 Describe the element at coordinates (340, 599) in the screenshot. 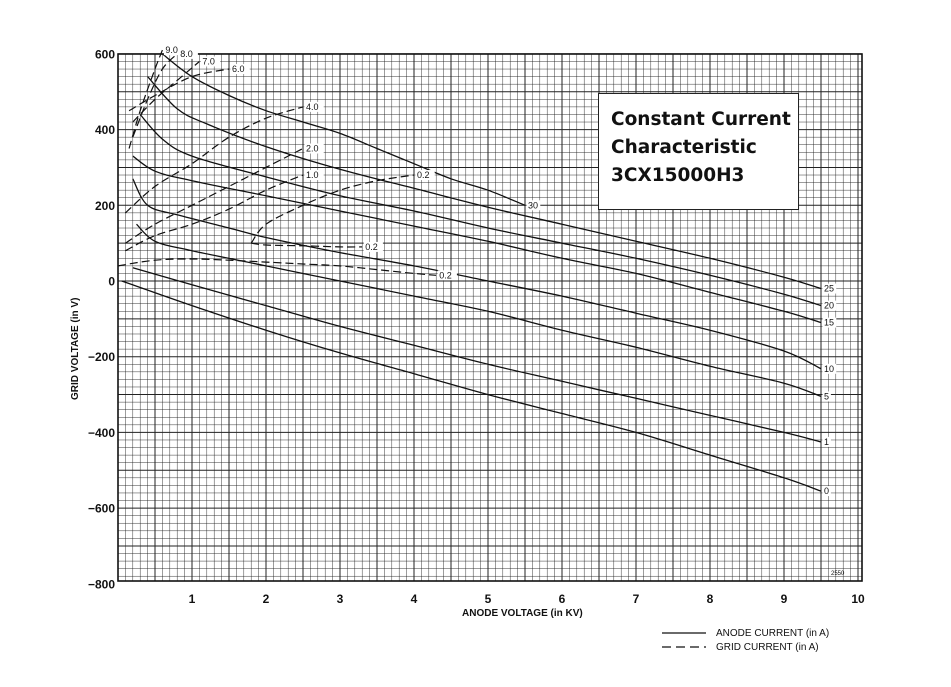

I see `x-tick-label: 3` at that location.